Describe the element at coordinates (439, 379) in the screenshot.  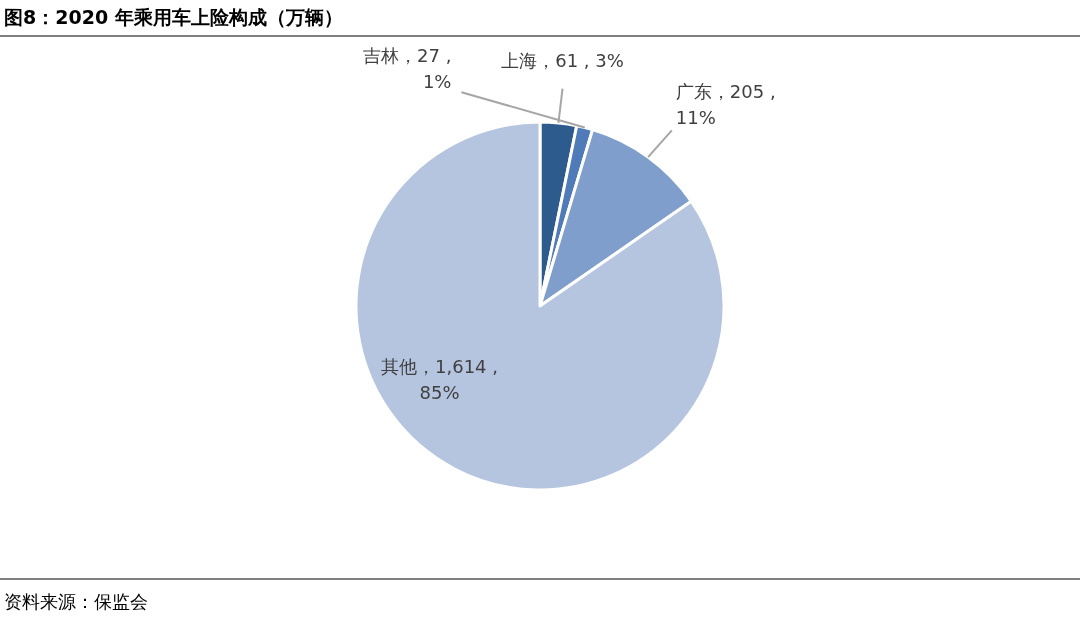
I see `slice-label: 其他，1,614 , 85%` at that location.